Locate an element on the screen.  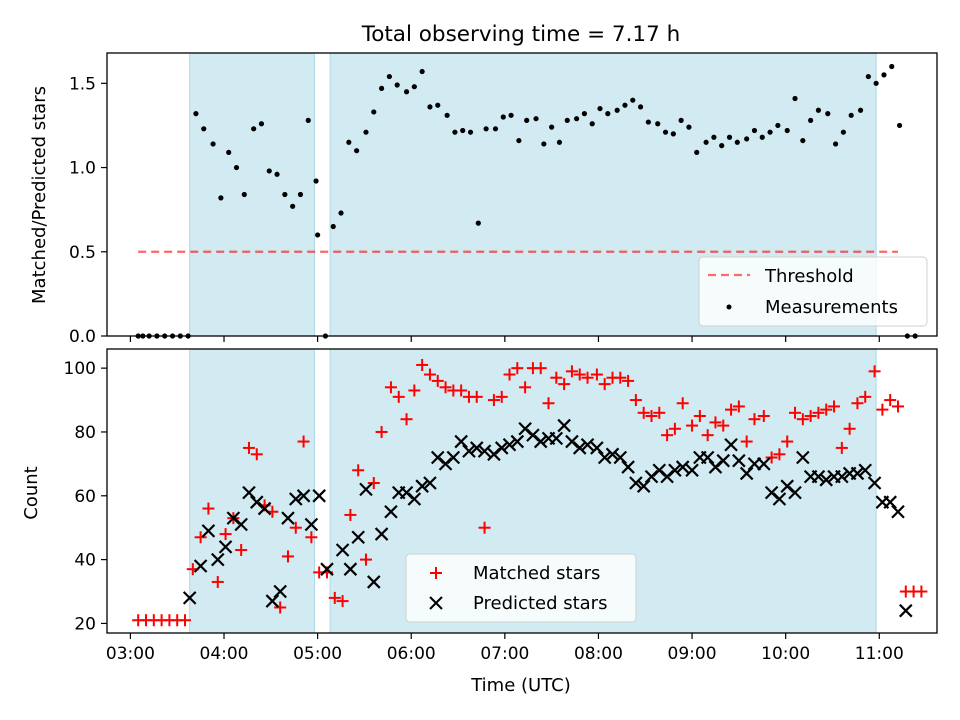
matched-legend-marker is located at coordinates (436, 573).